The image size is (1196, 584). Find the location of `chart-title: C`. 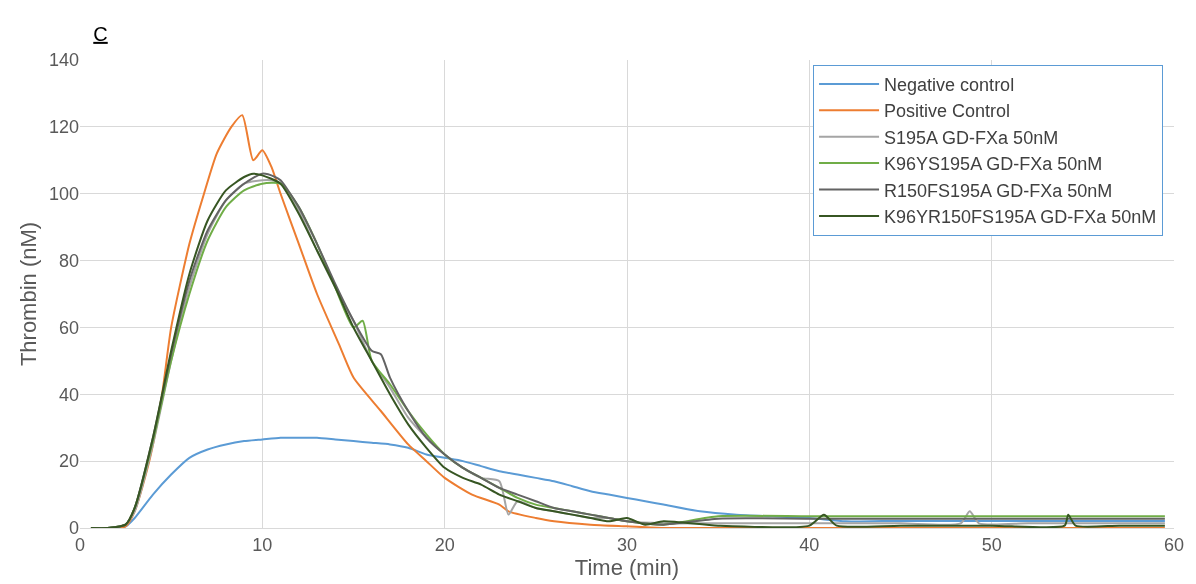

chart-title: C is located at coordinates (100, 33).